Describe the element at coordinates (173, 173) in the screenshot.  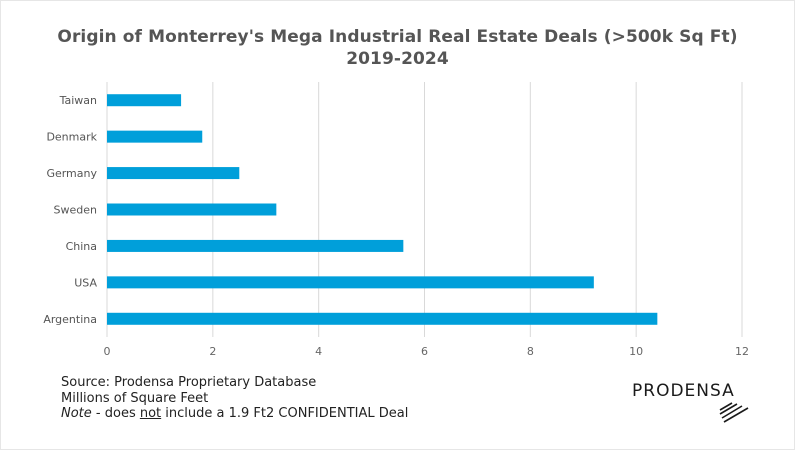
I see `bar-germany` at that location.